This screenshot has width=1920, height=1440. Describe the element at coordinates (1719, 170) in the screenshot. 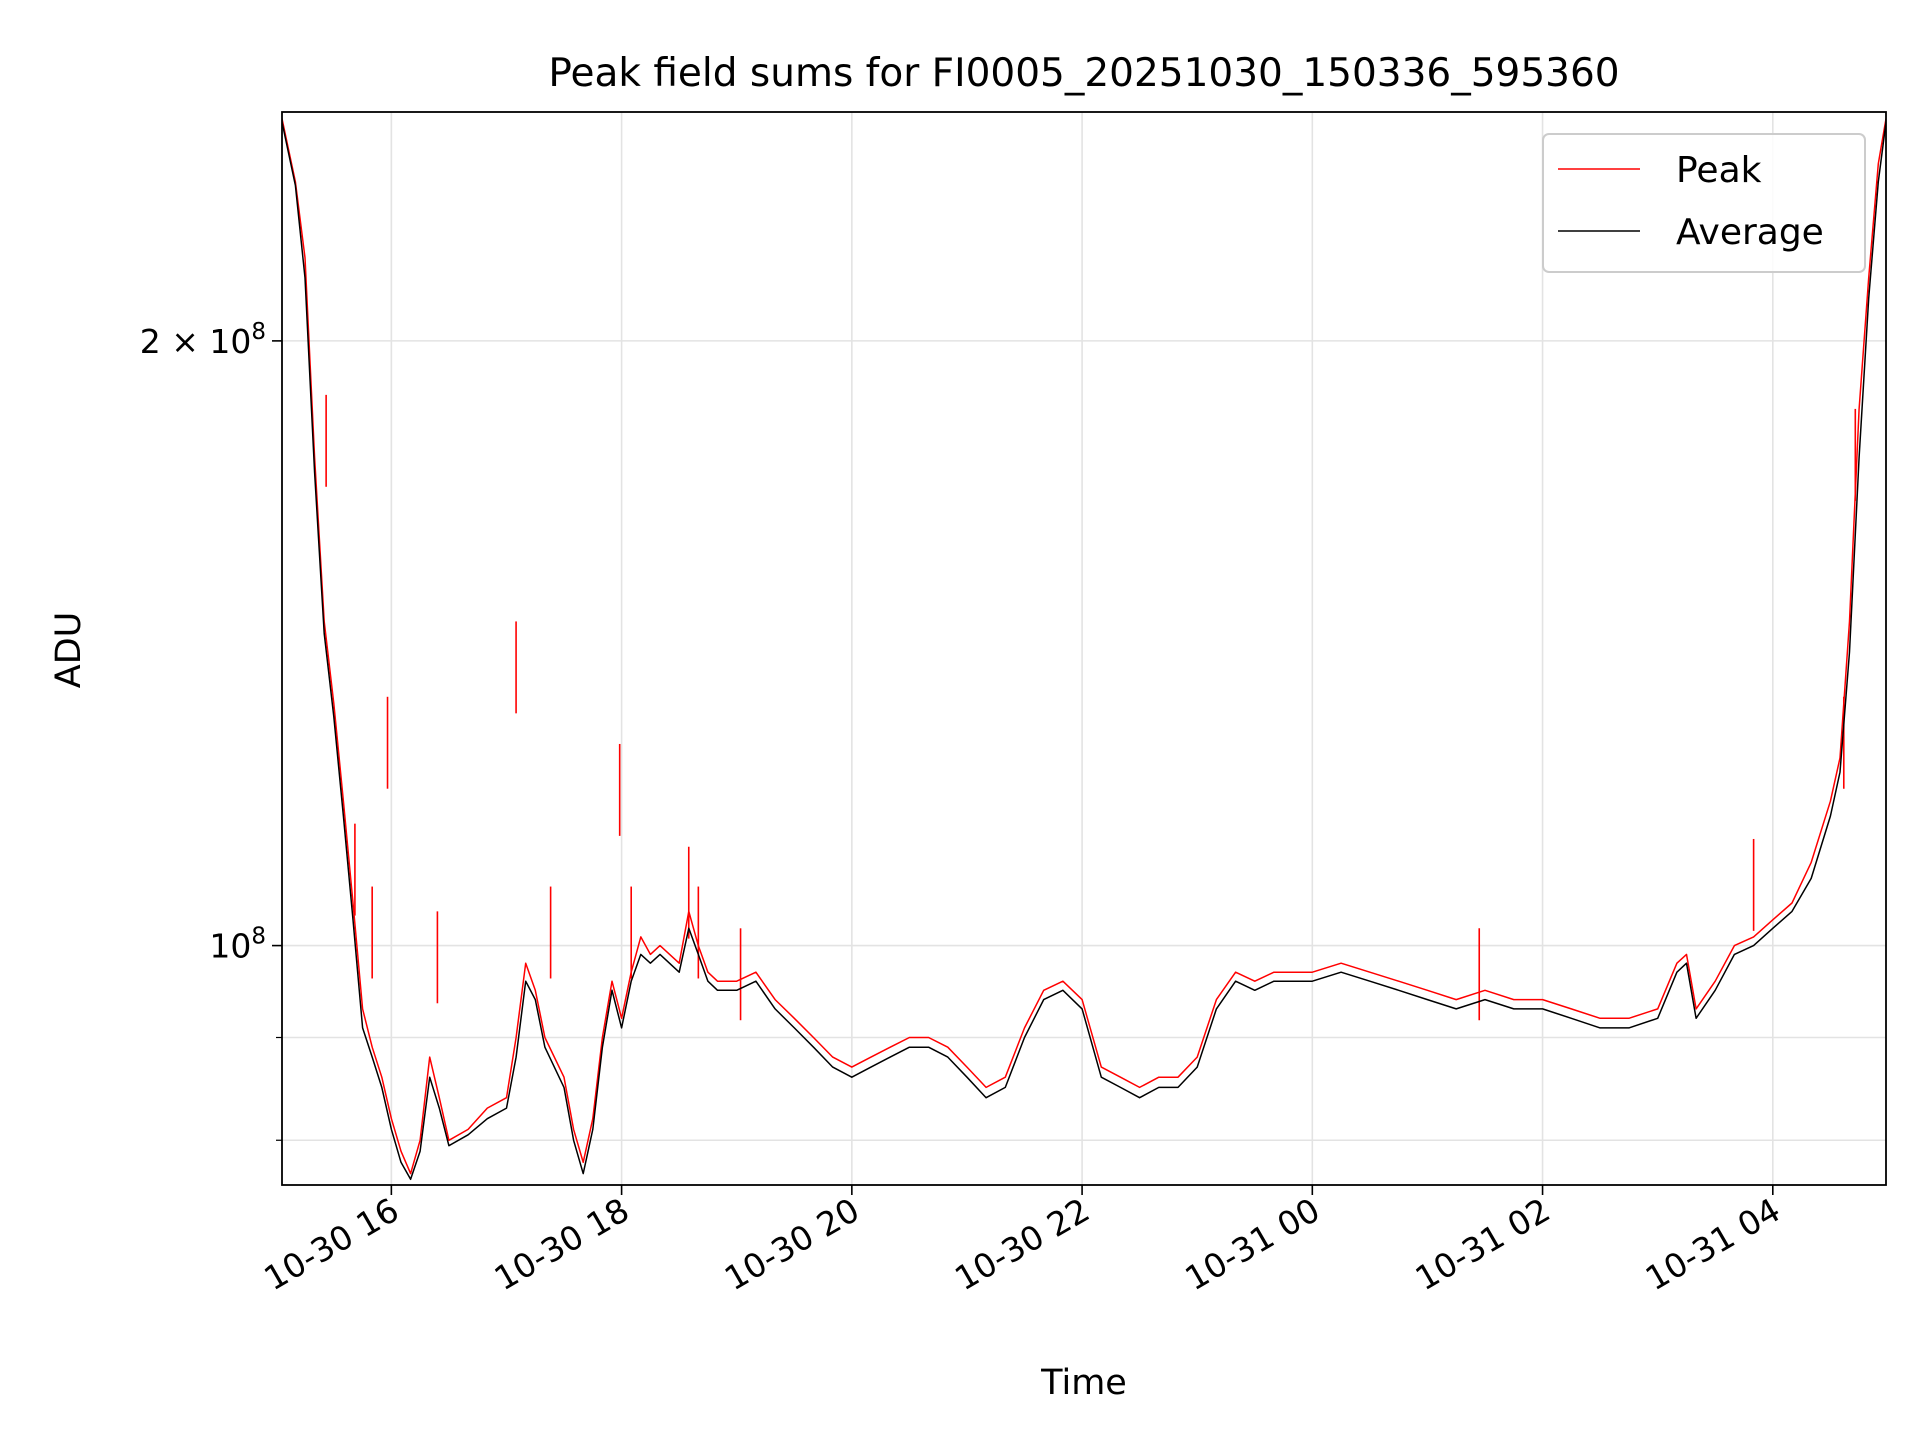

I see `legend-label-peak: Peak` at that location.